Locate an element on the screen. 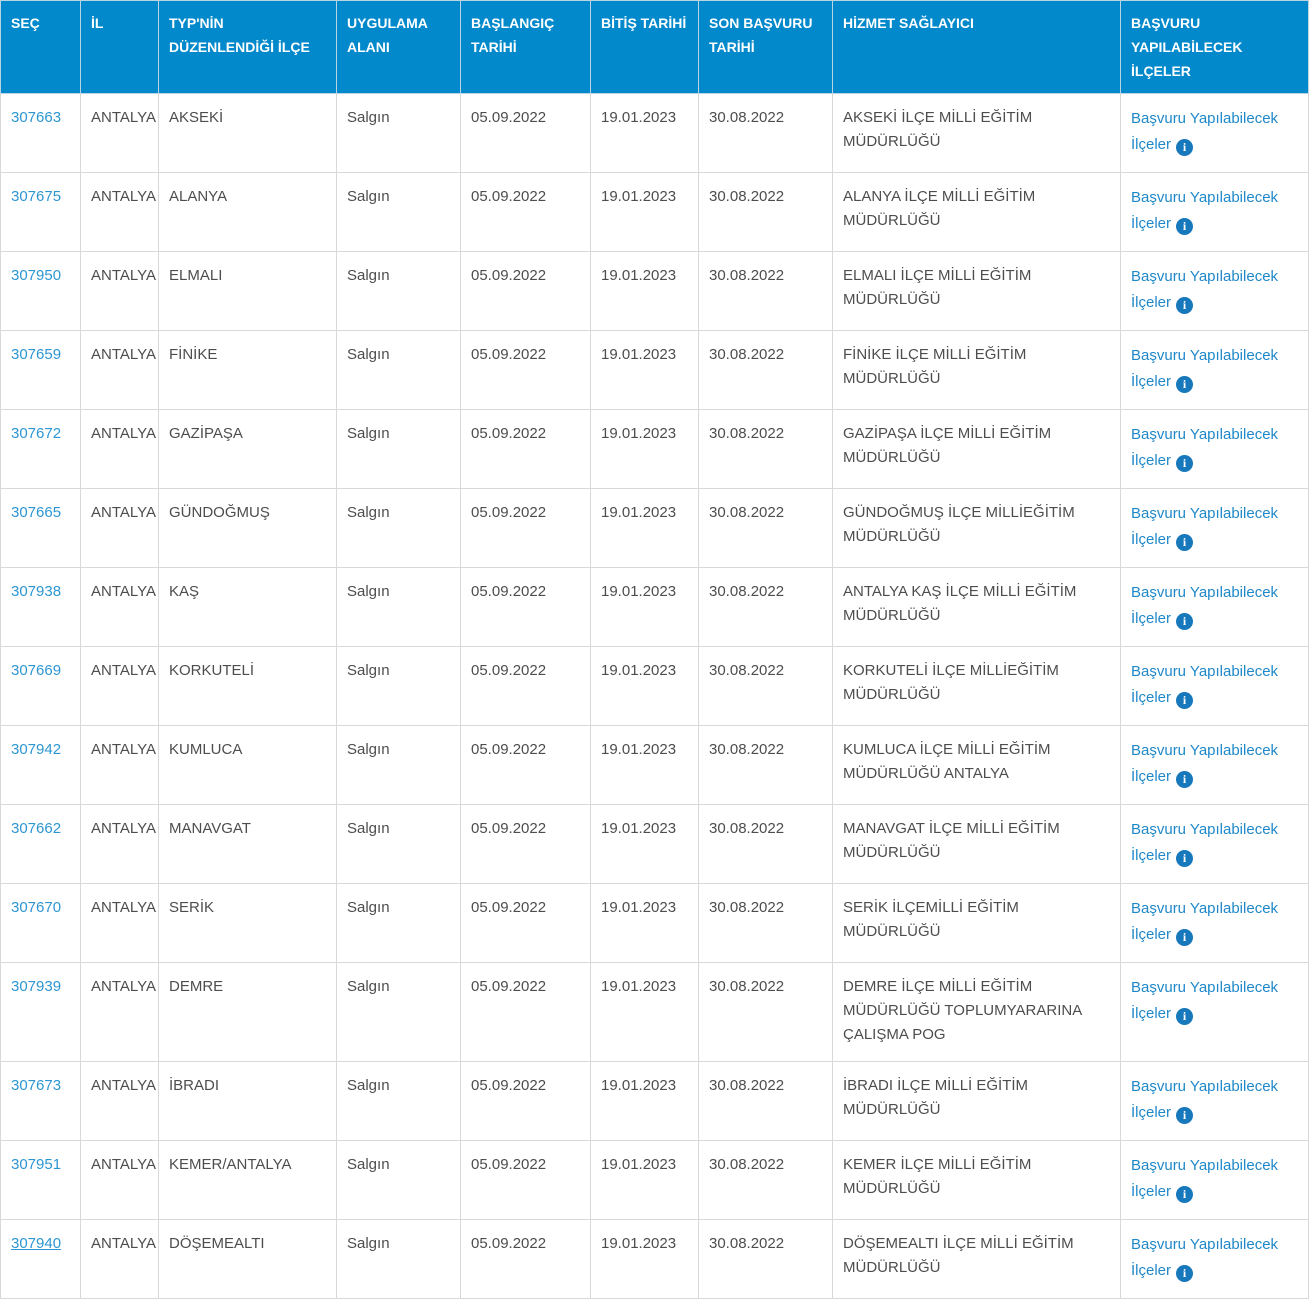  typ-id-link: 307659 is located at coordinates (36, 354).